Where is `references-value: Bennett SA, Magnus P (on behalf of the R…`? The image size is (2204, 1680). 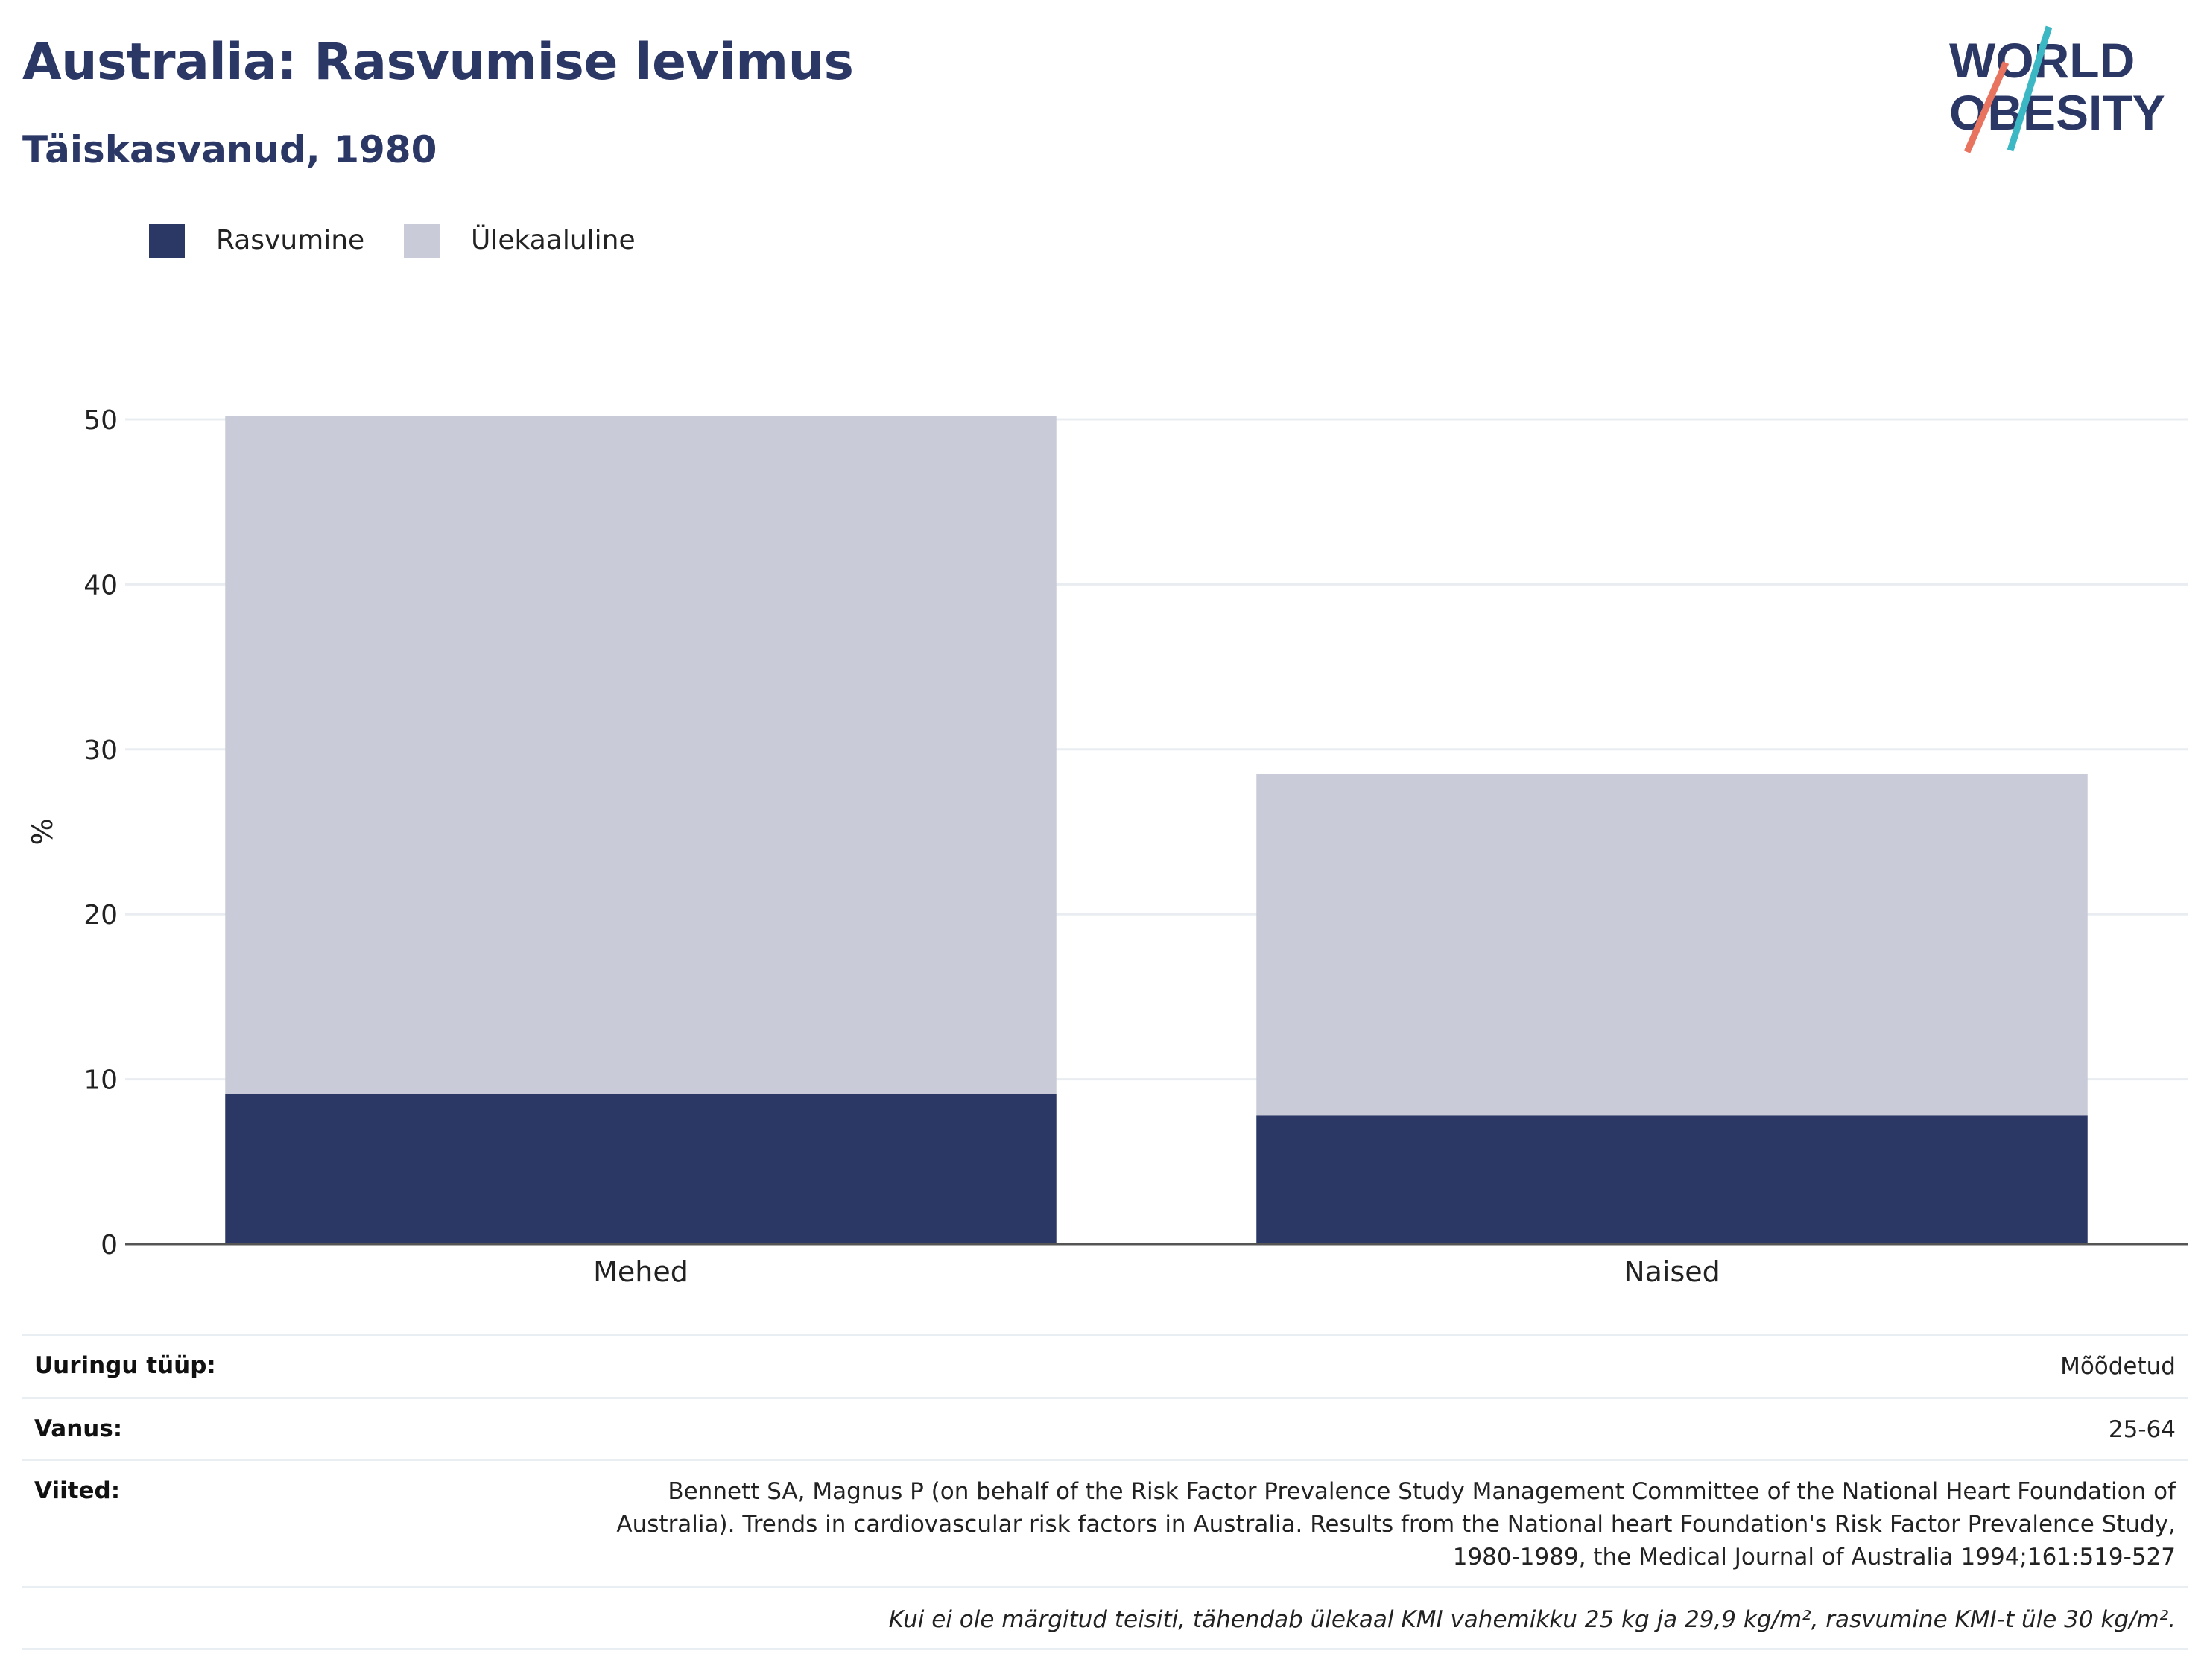
references-value: Bennett SA, Magnus P (on behalf of the R… is located at coordinates (1105, 1517).